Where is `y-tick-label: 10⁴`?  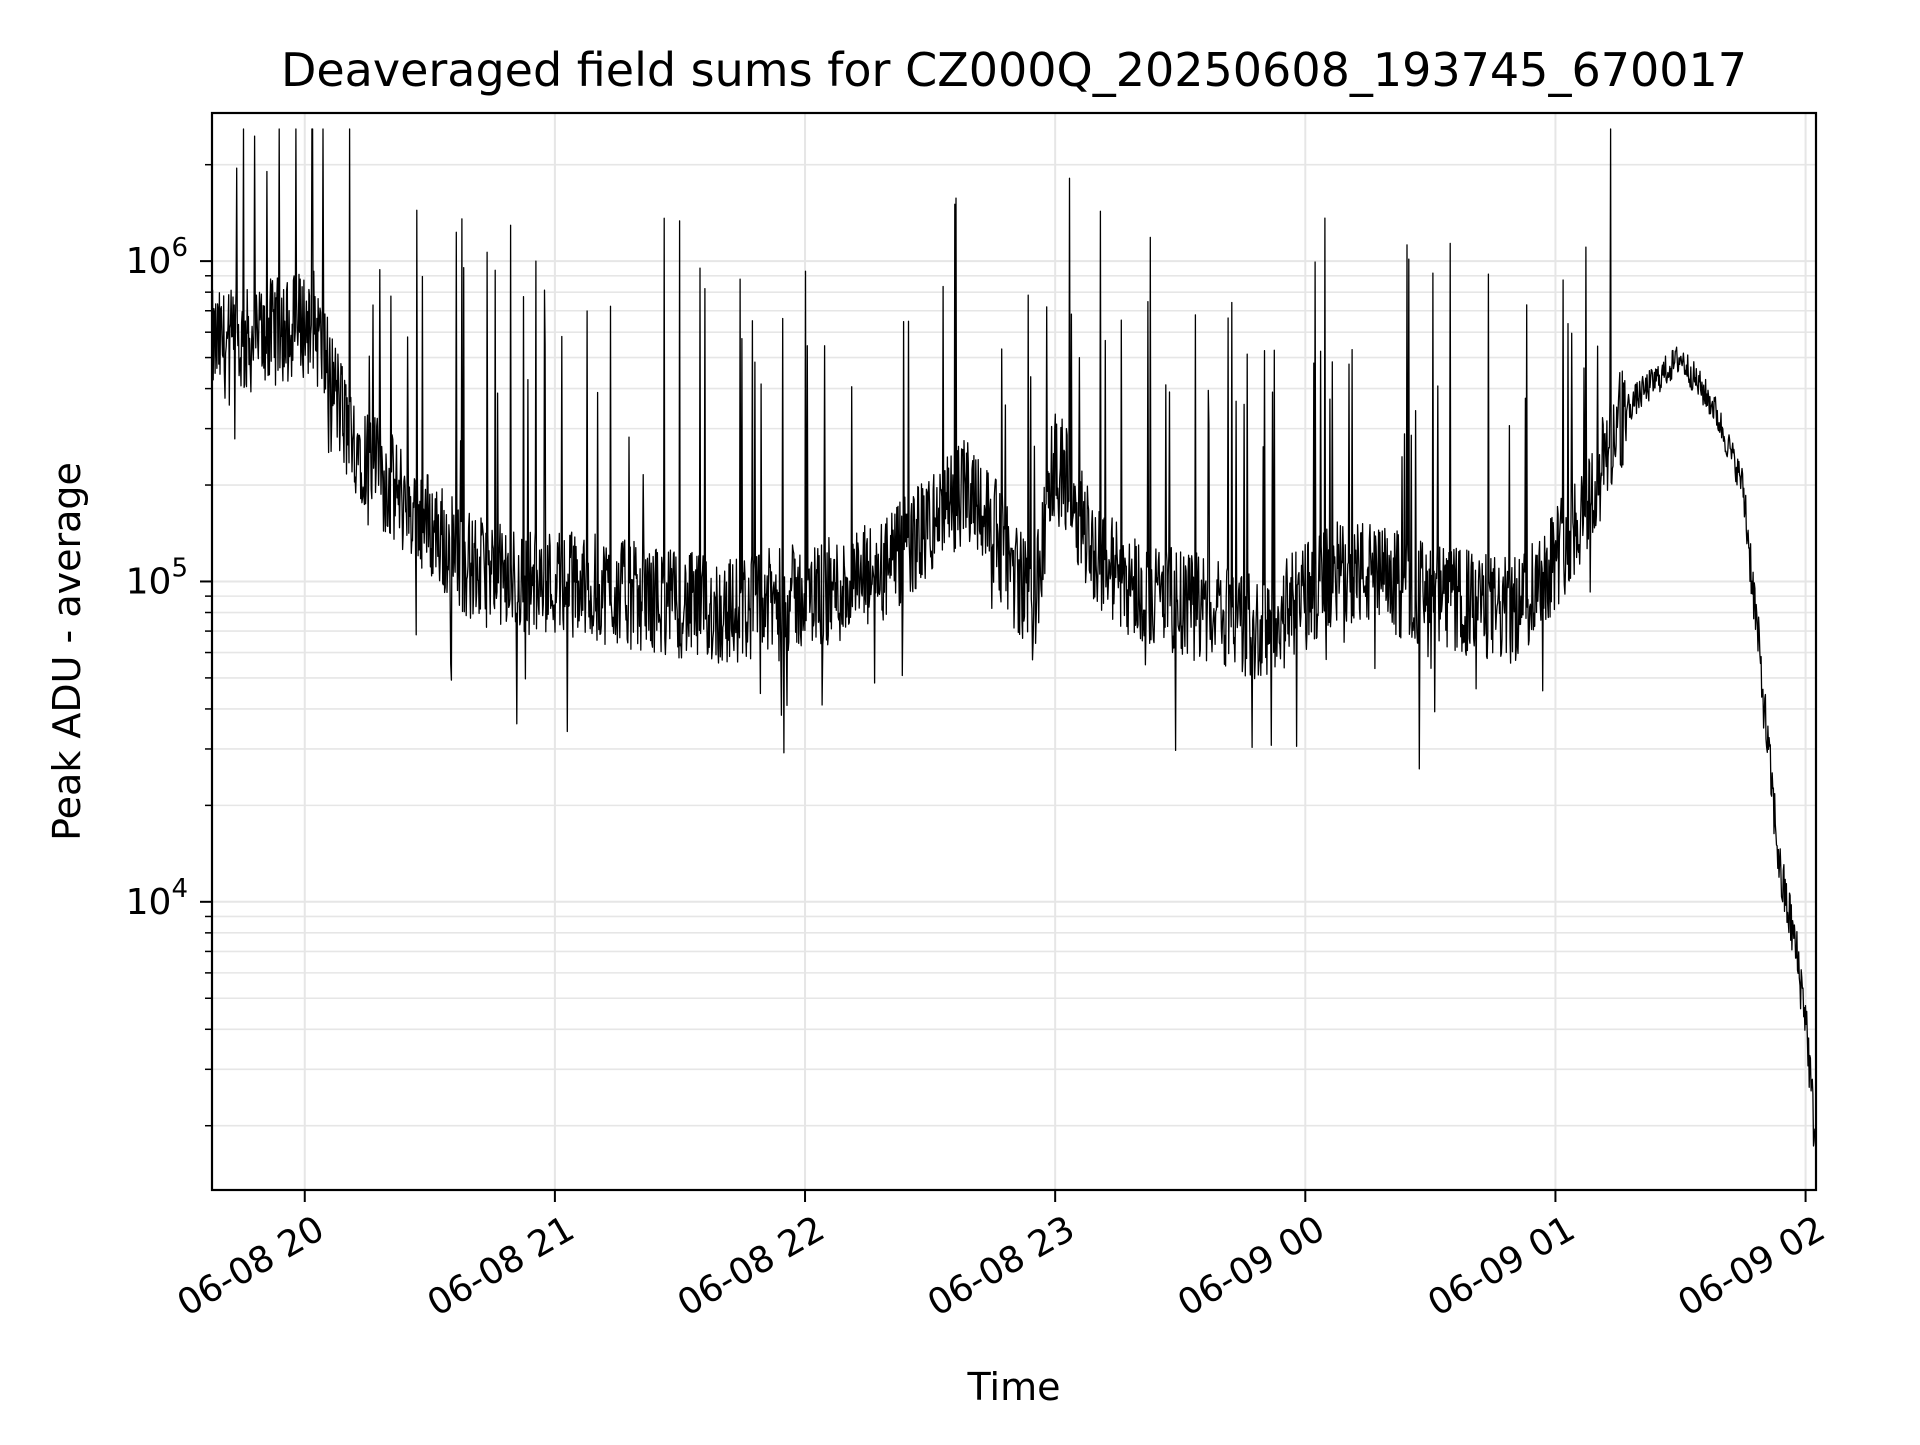
y-tick-label: 10⁴ is located at coordinates (157, 898).